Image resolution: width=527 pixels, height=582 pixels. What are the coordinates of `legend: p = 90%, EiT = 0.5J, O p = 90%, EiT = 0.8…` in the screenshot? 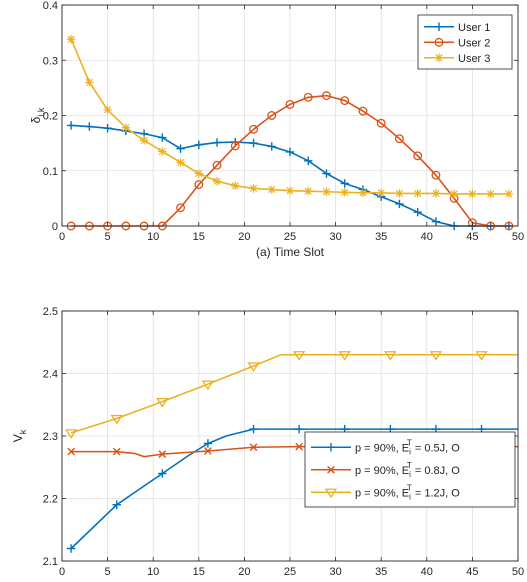 It's located at (410, 469).